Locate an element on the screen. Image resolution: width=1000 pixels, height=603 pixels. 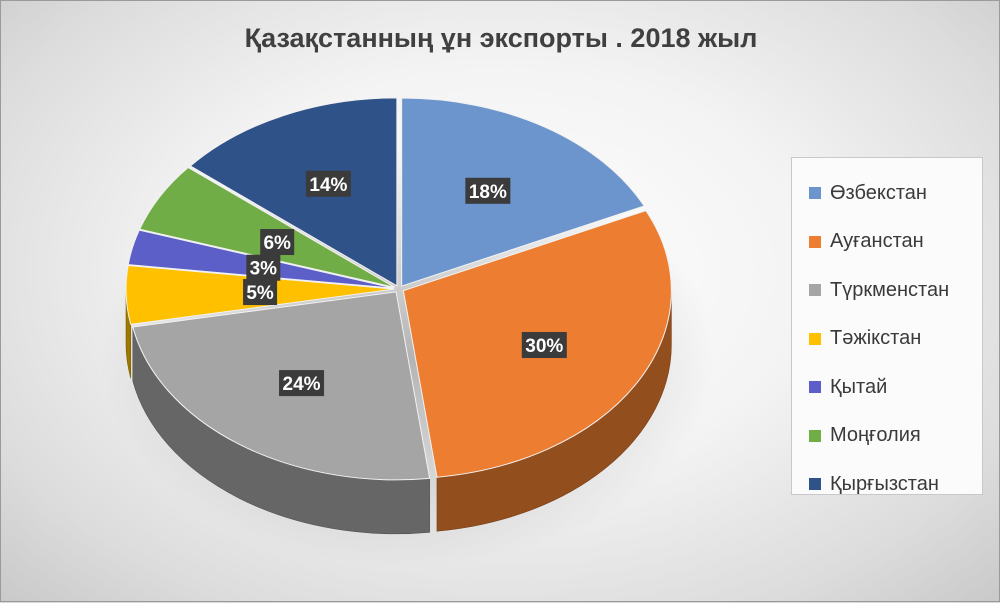
legend-item: Тәжікстан is located at coordinates (856, 339).